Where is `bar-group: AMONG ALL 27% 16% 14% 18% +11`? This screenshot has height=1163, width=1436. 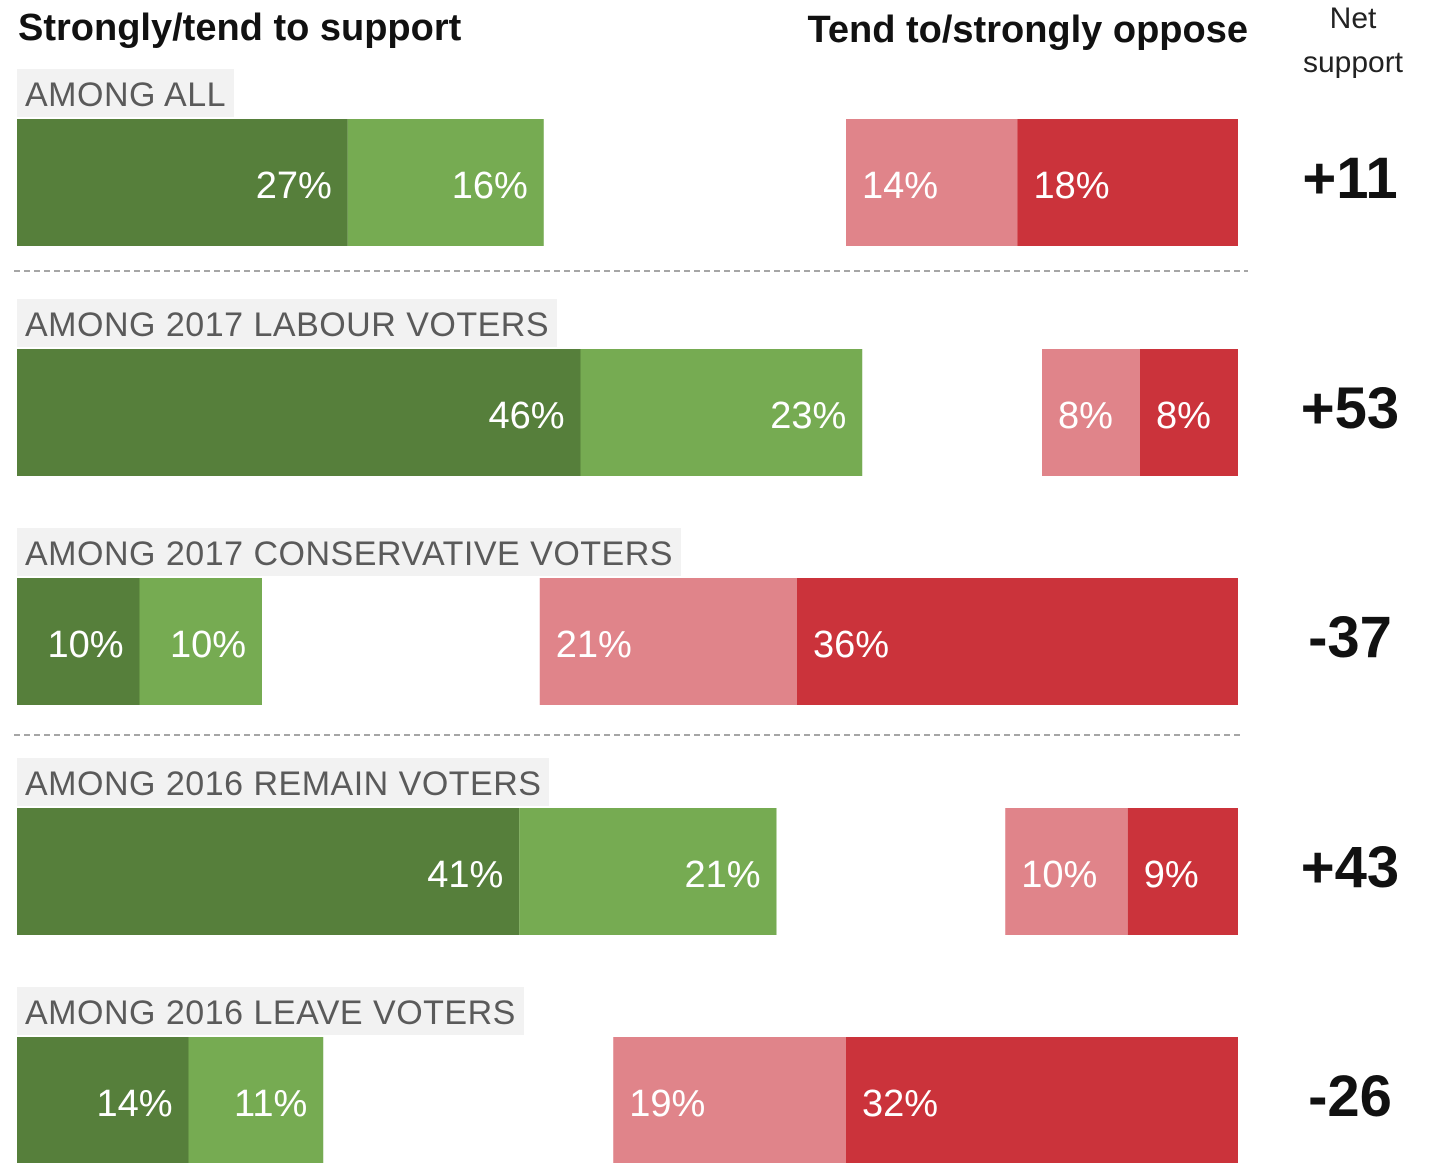 bar-group: AMONG ALL 27% 16% 14% 18% +11 is located at coordinates (707, 157).